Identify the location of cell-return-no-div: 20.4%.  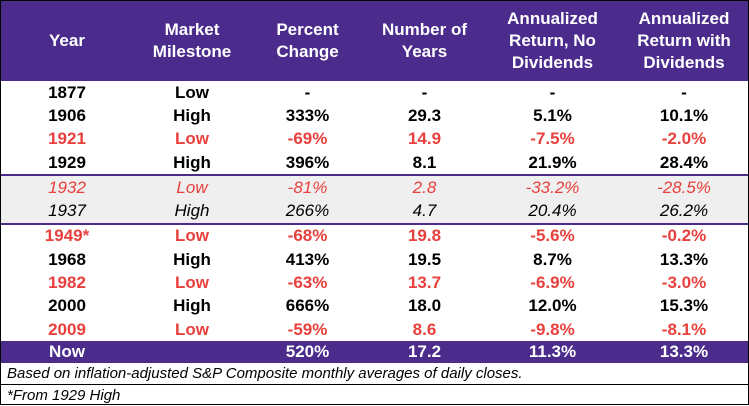
(552, 212).